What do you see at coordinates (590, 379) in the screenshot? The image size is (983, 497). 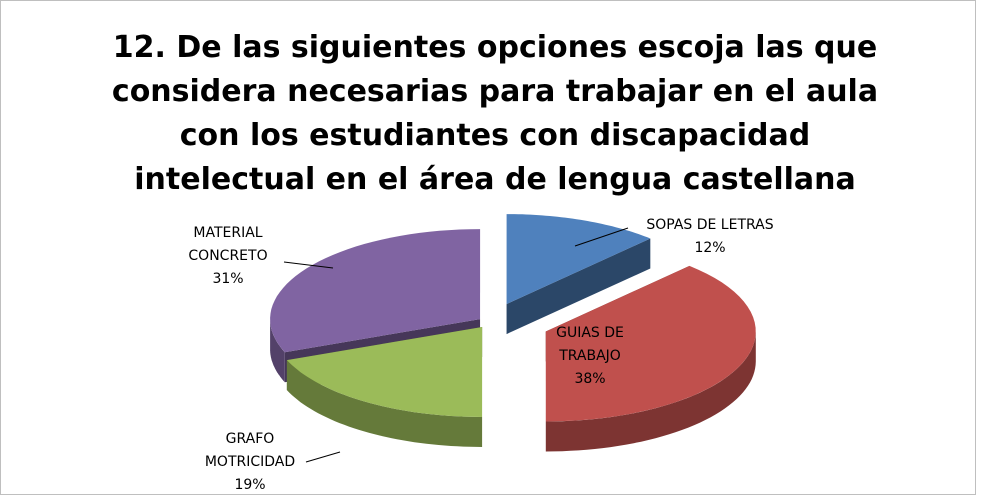 I see `value-label: 38%` at bounding box center [590, 379].